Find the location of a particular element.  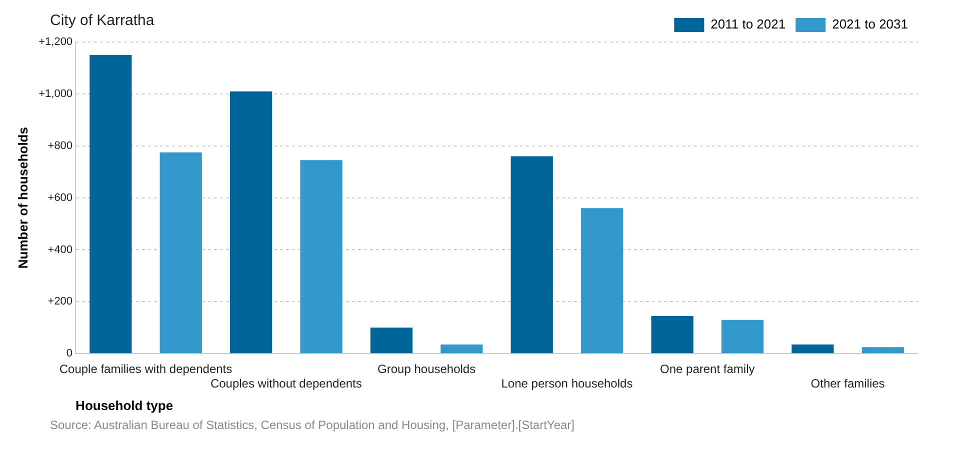

x-axis-title: Household type is located at coordinates (125, 405).